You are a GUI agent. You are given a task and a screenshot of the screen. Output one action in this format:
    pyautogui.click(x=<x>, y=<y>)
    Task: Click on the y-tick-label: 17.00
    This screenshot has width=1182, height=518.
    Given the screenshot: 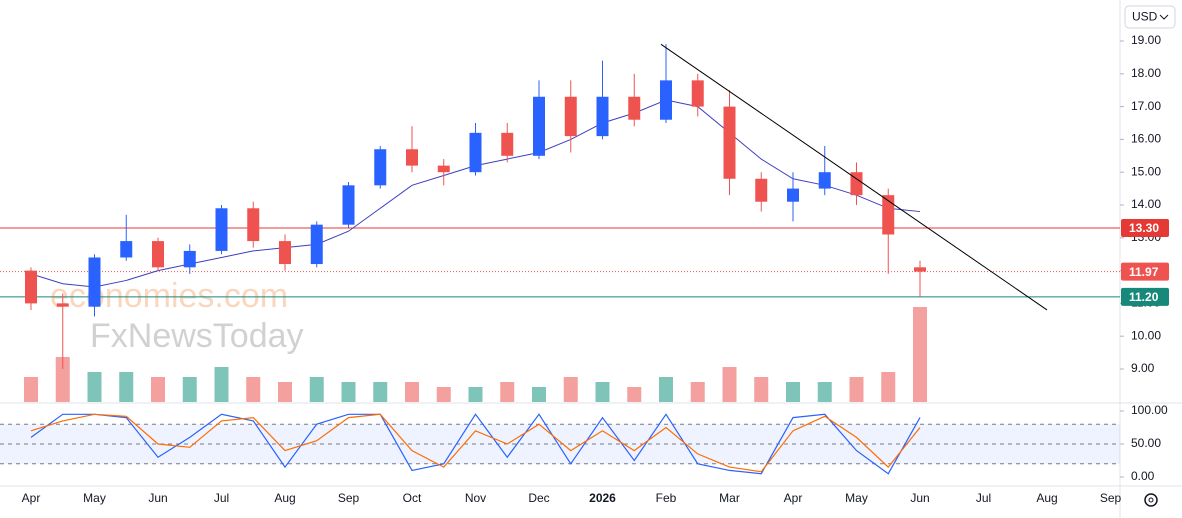 What is the action you would take?
    pyautogui.click(x=1146, y=106)
    